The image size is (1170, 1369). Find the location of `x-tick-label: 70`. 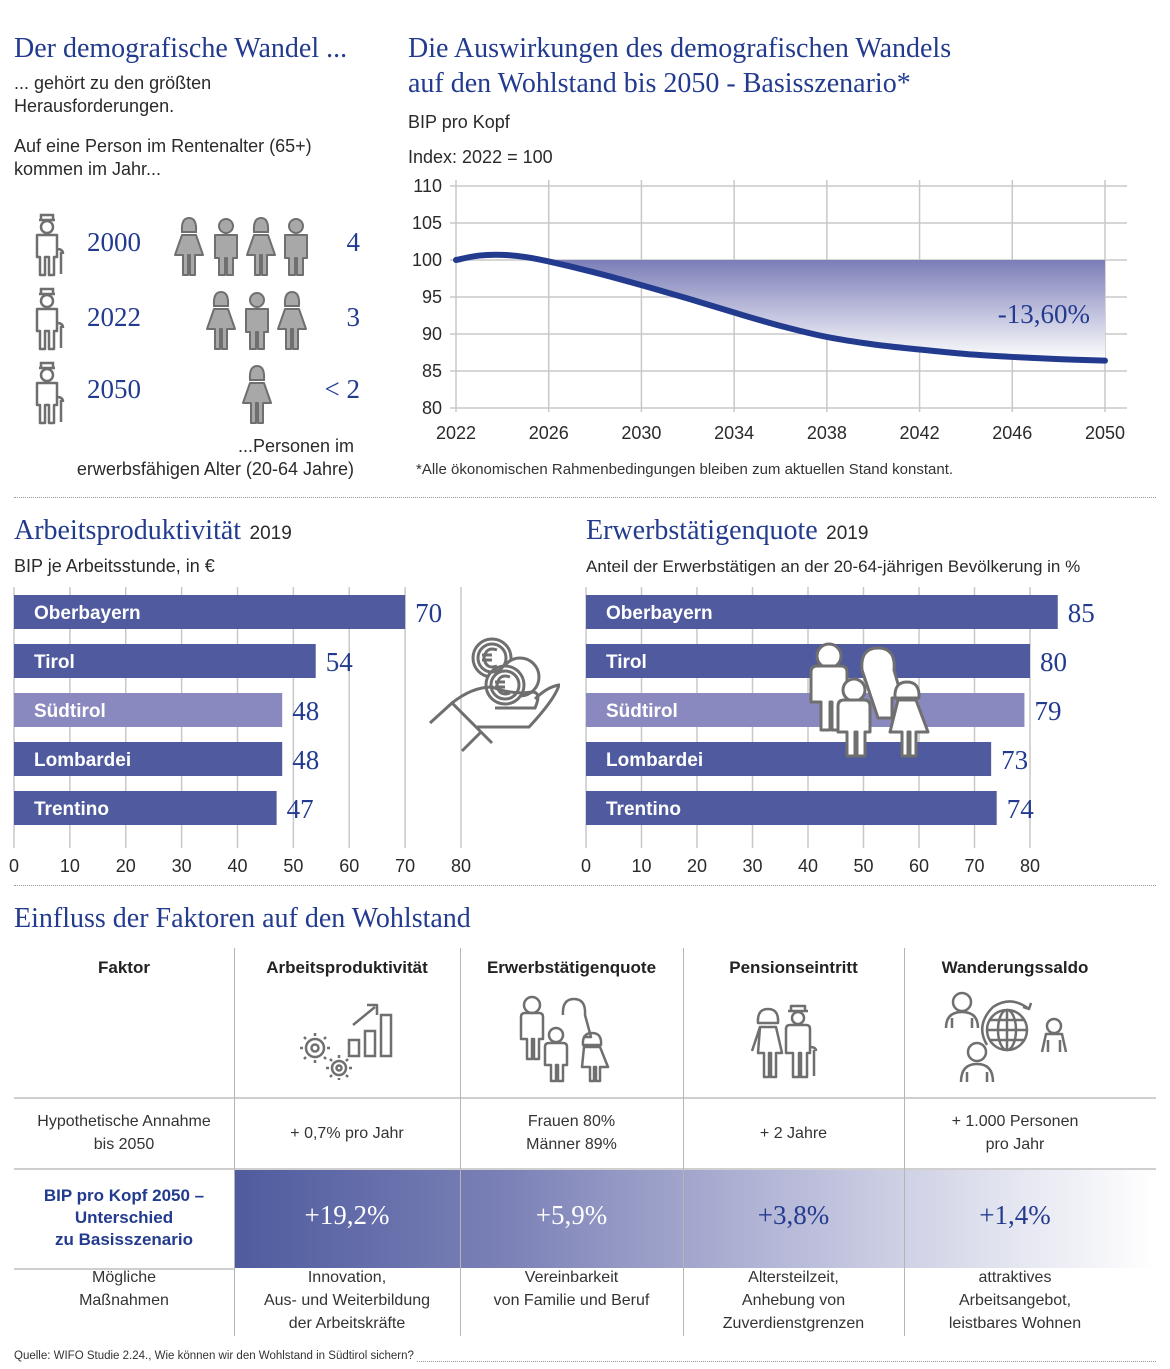

x-tick-label: 70 is located at coordinates (405, 865).